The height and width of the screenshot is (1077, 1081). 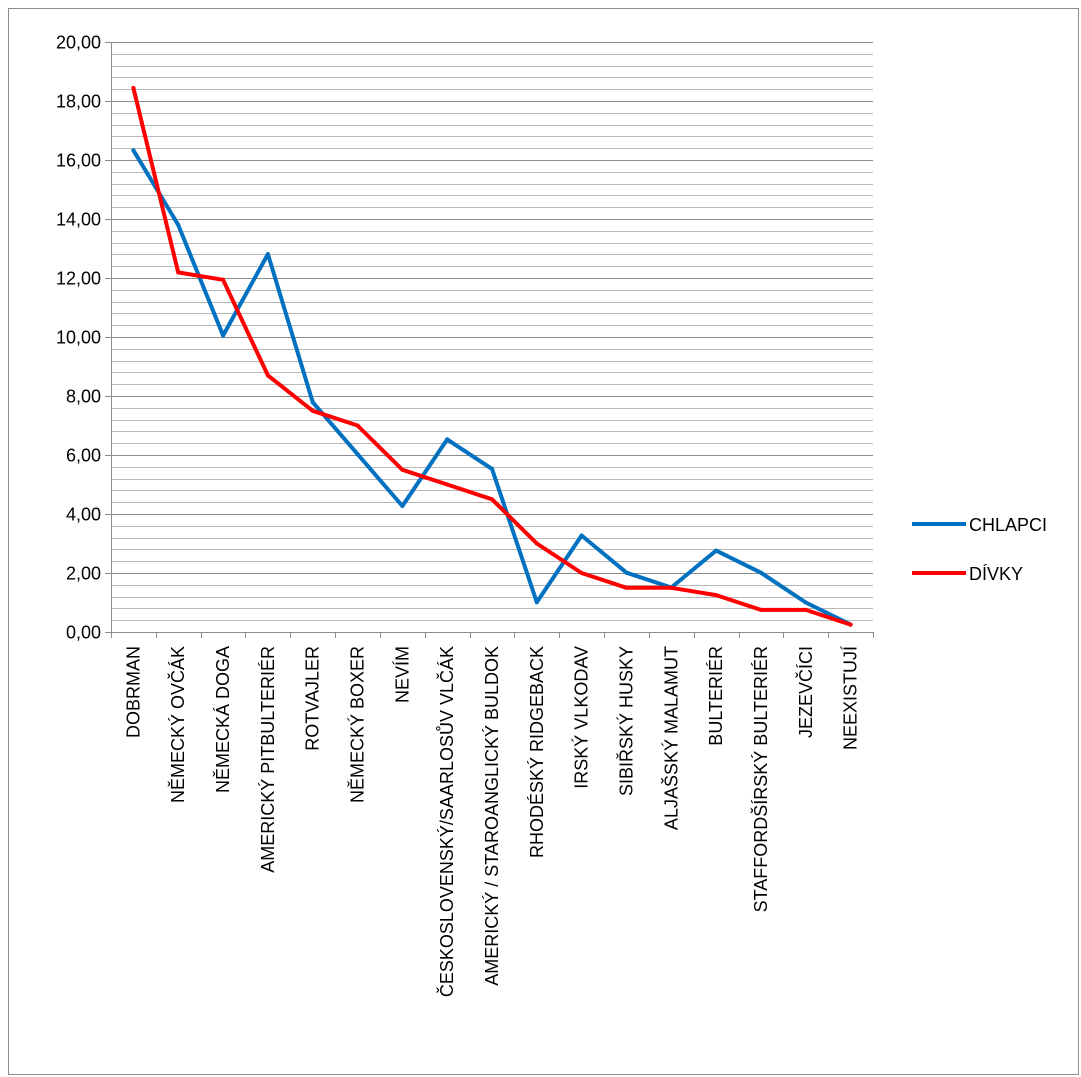 I want to click on x-category-label: NĚMECKÁ DOGA, so click(x=223, y=719).